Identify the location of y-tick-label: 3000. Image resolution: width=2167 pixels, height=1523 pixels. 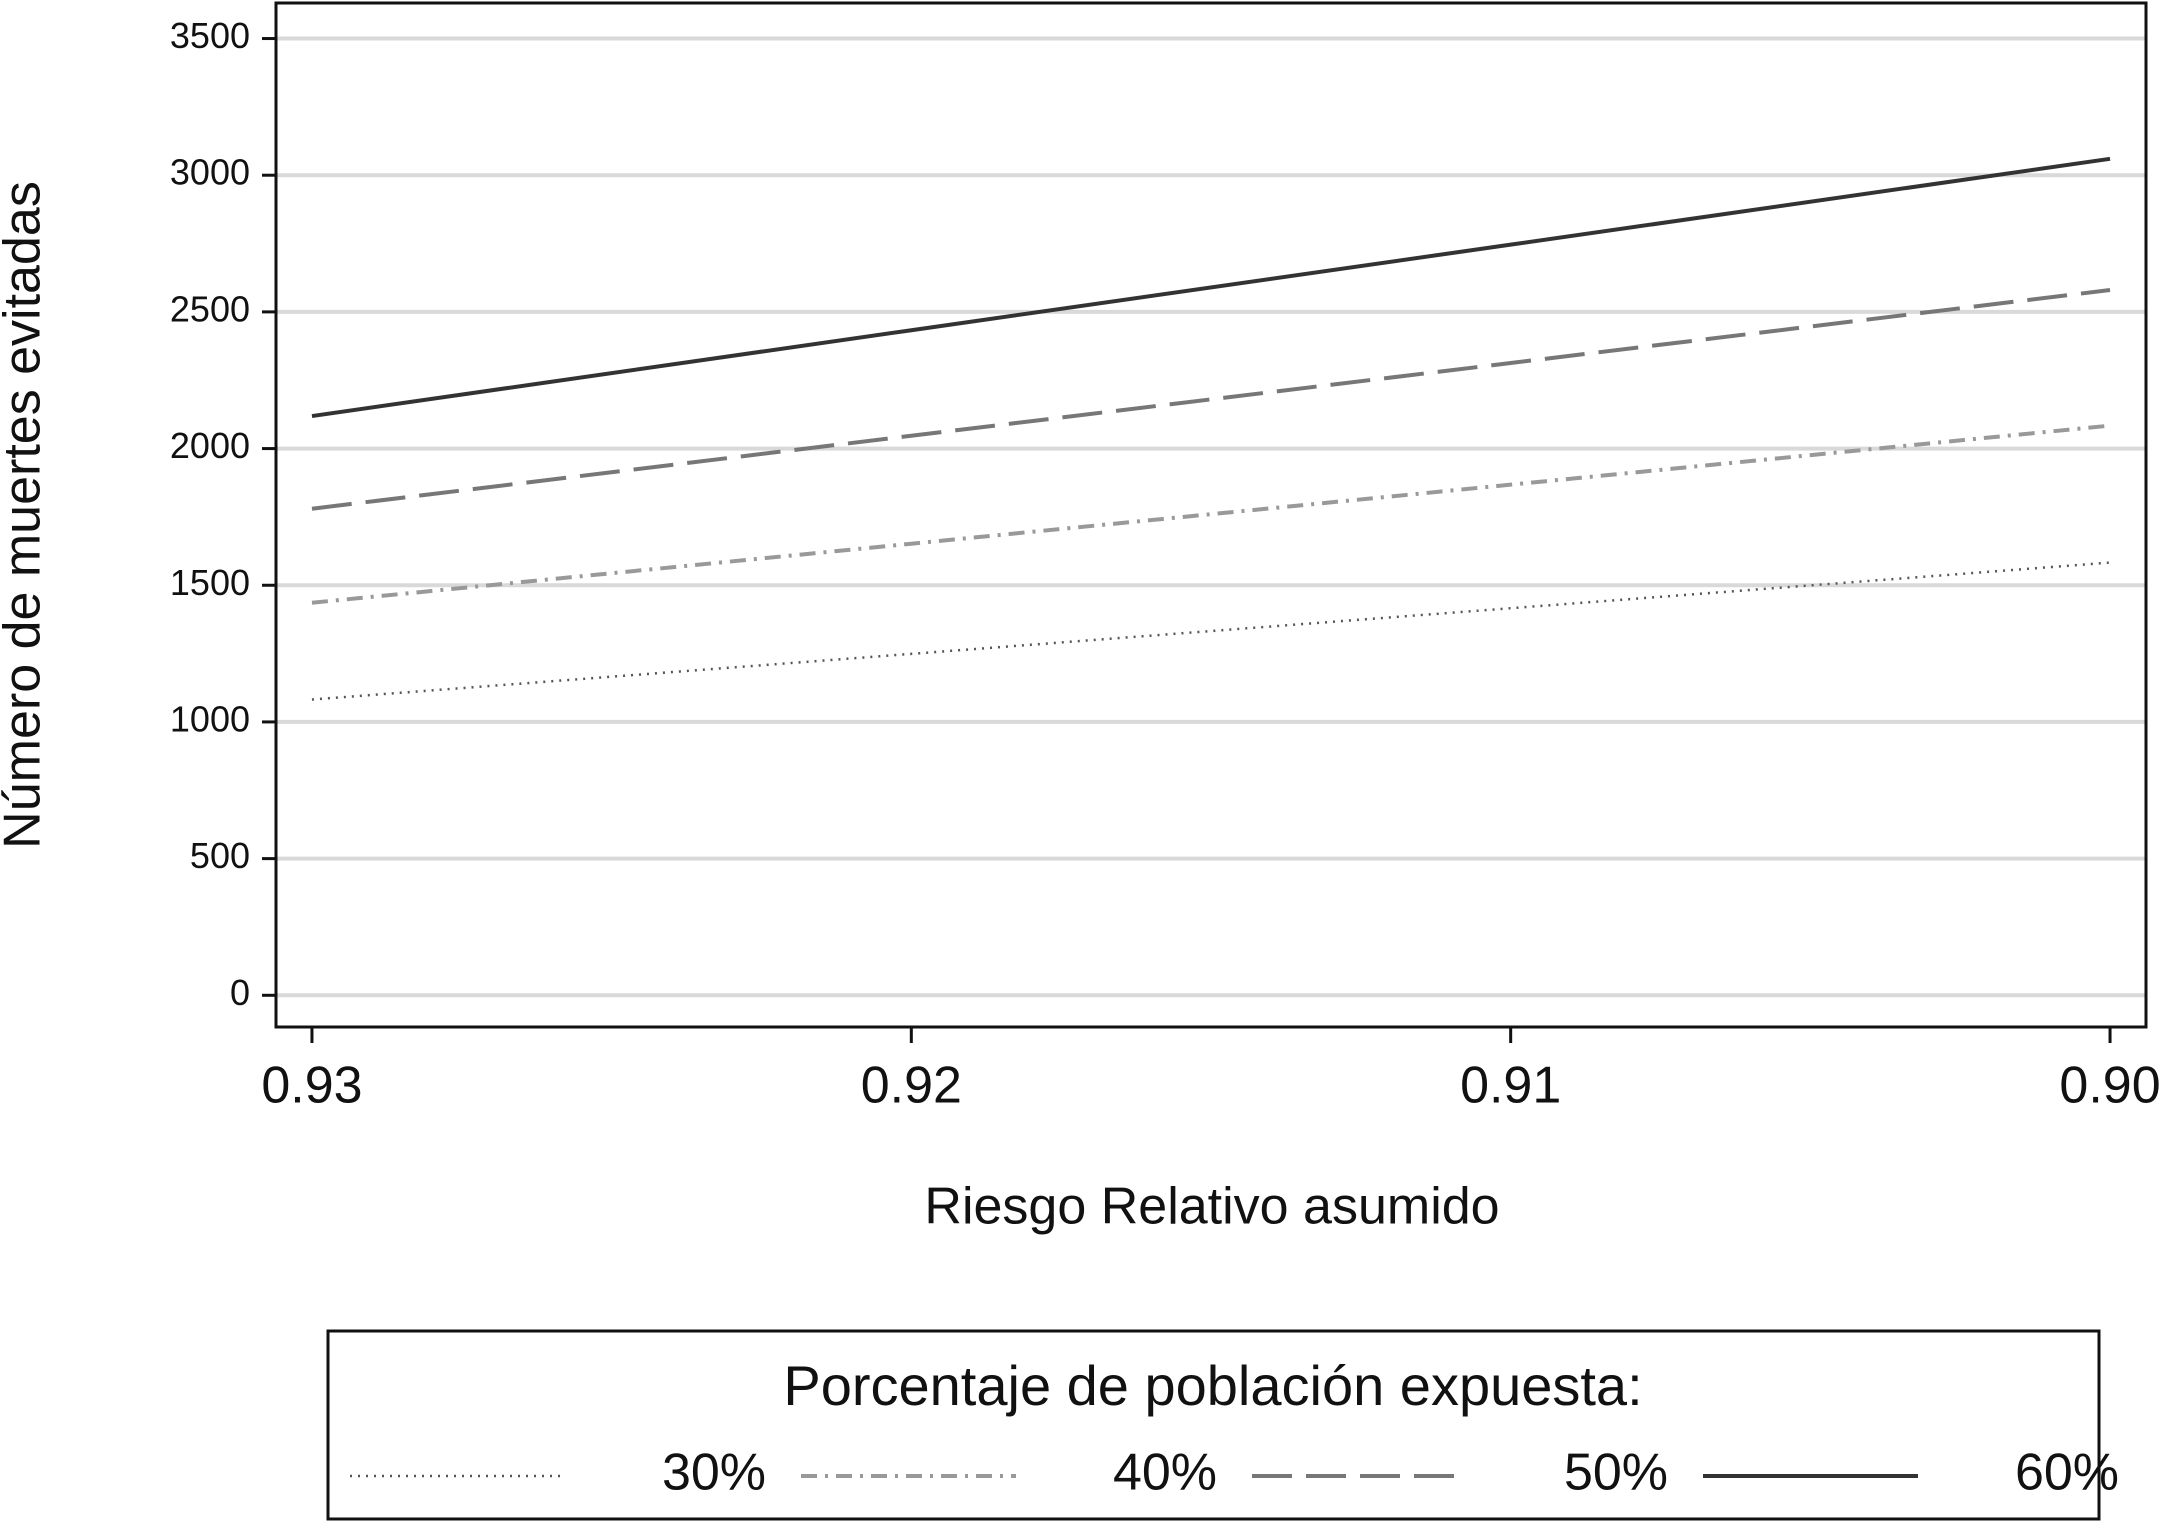
(210, 172).